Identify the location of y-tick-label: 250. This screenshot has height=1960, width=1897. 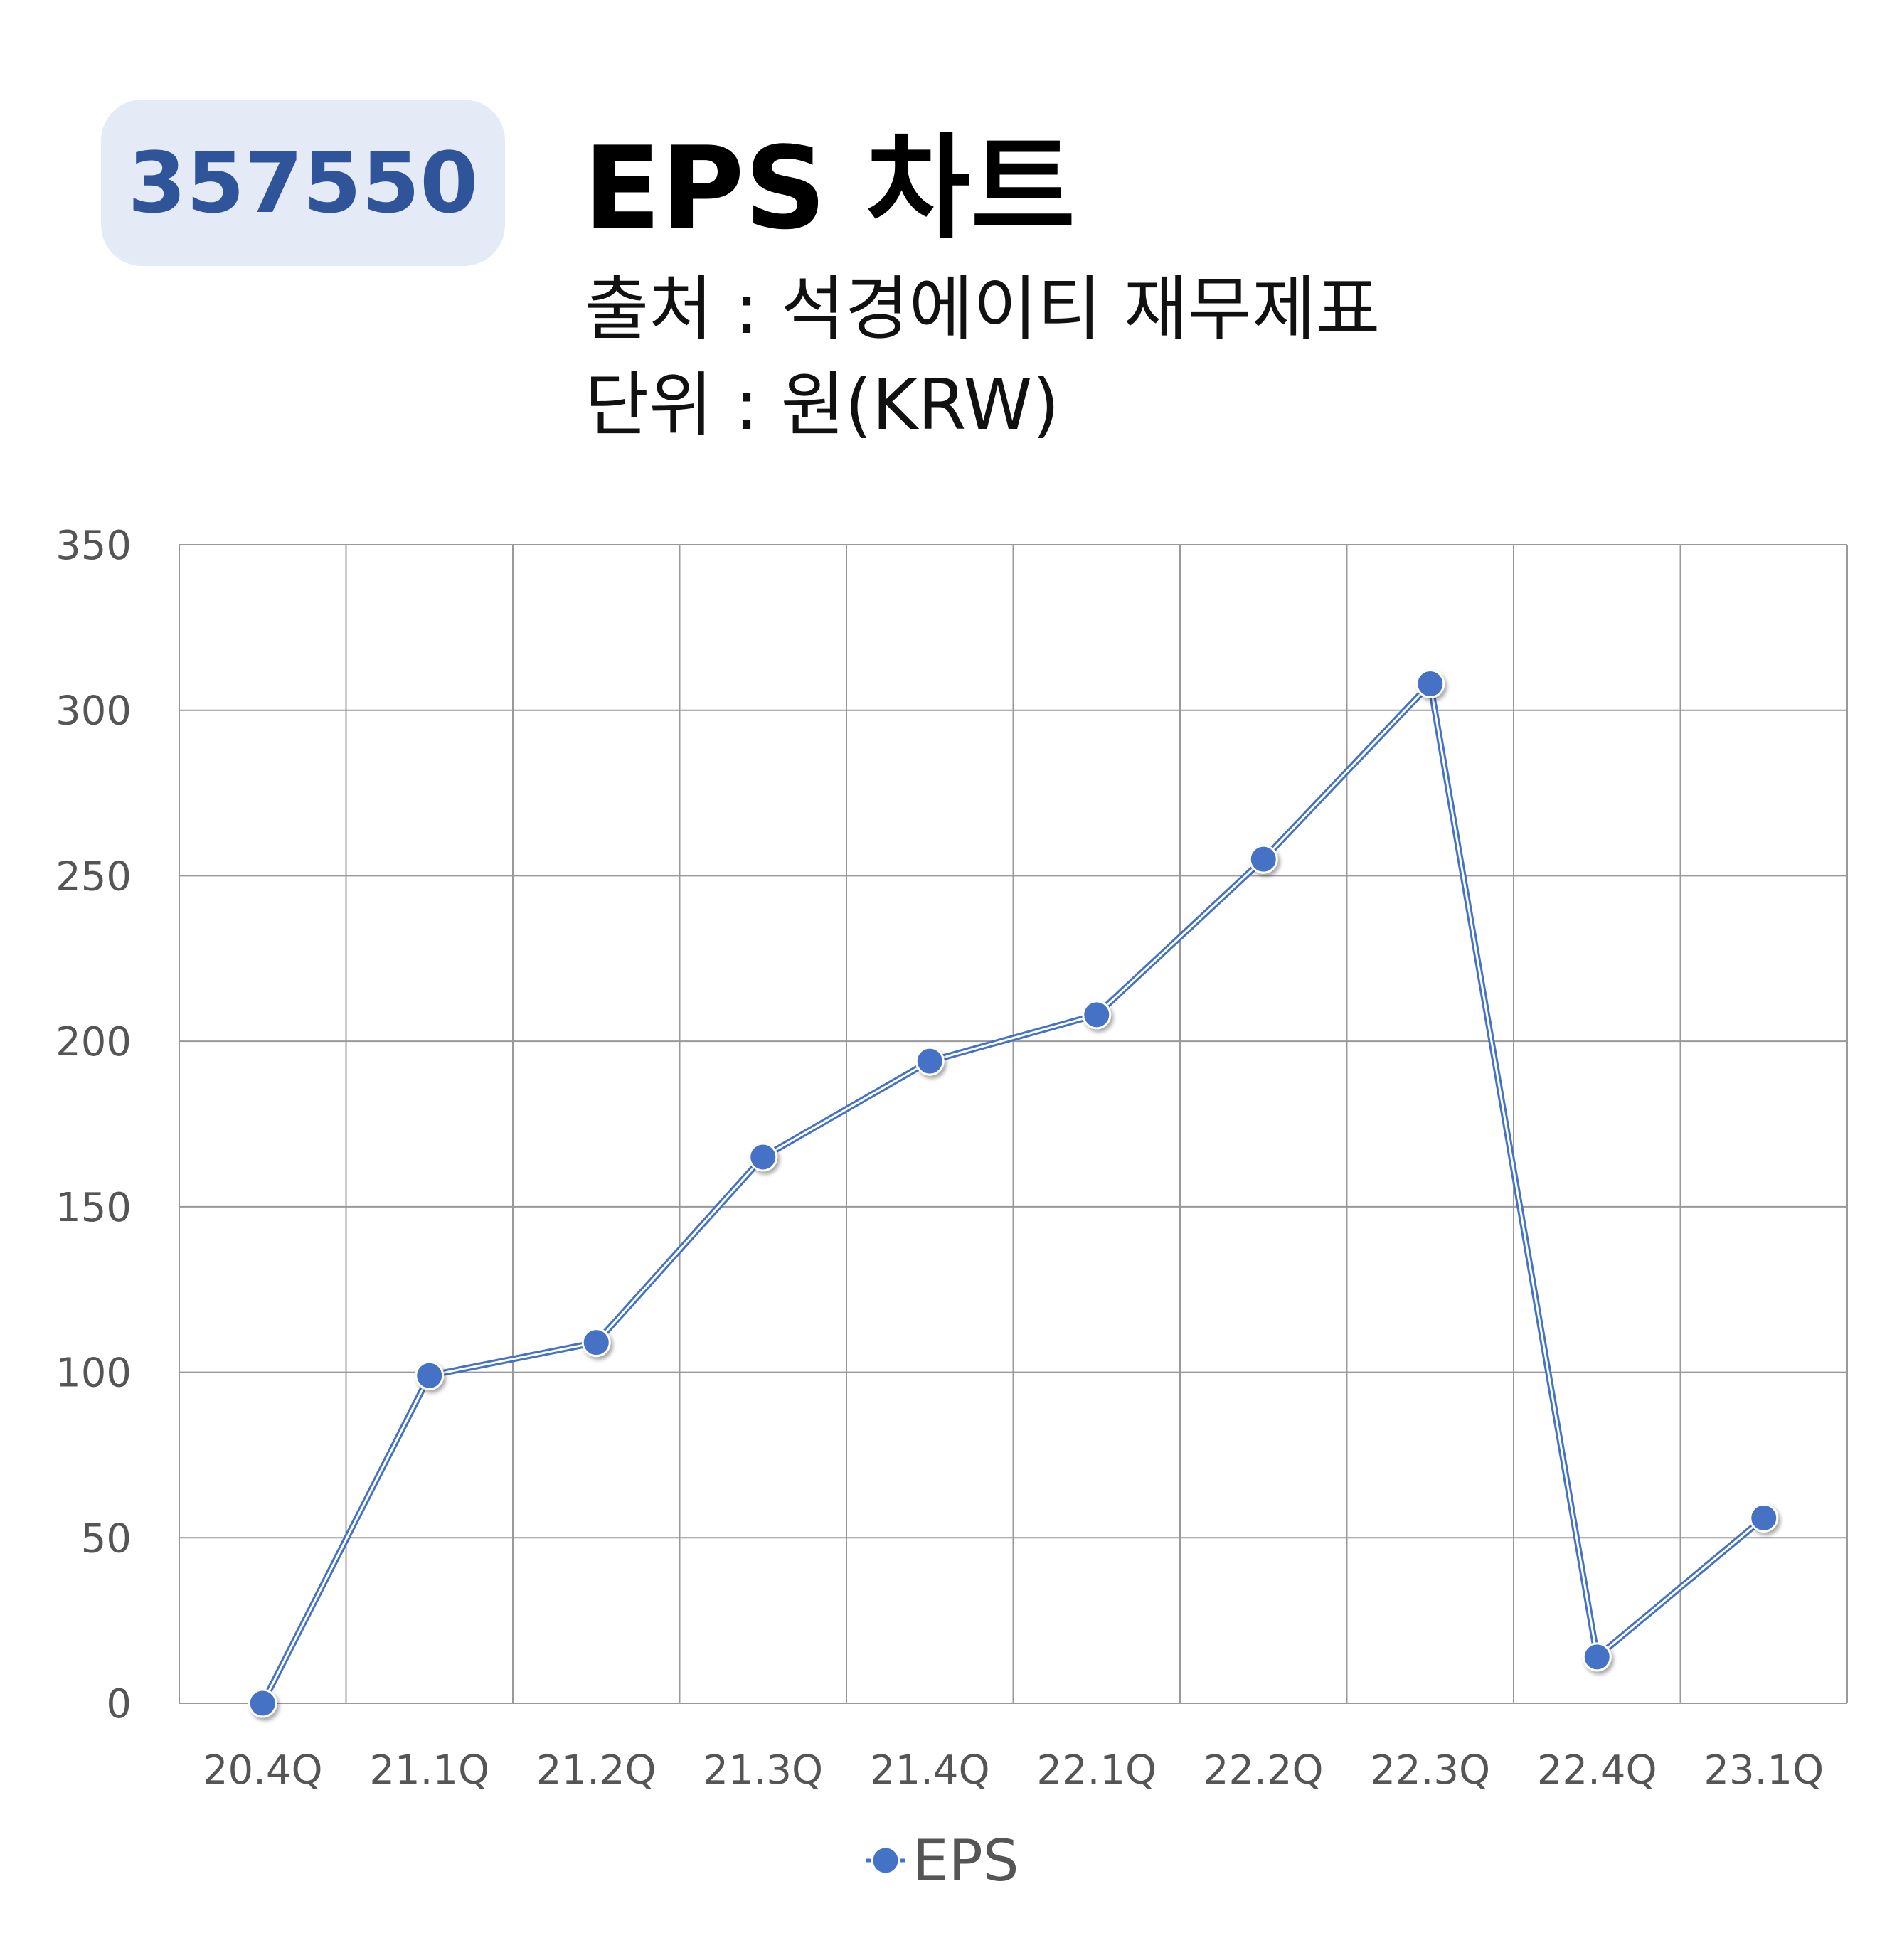
(94, 876).